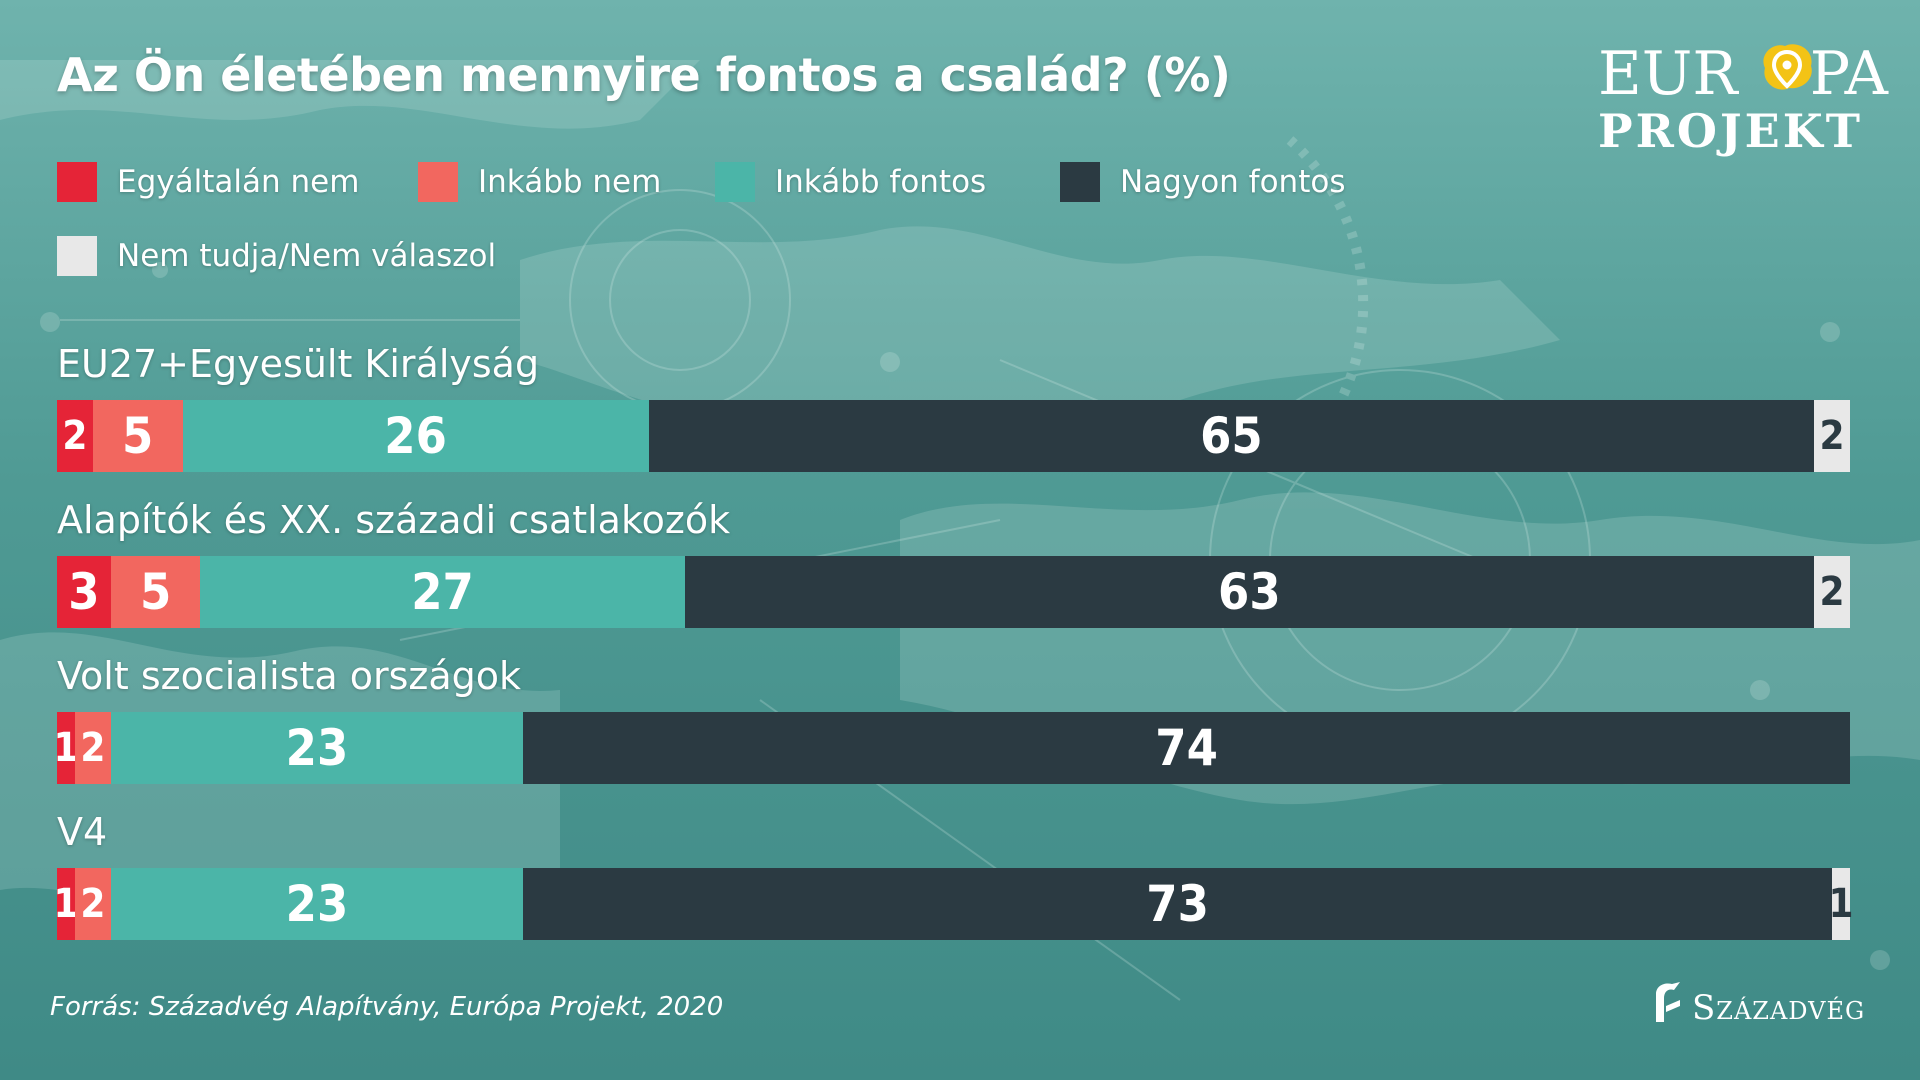 The image size is (1920, 1080). I want to click on bar-segment: 63, so click(1249, 592).